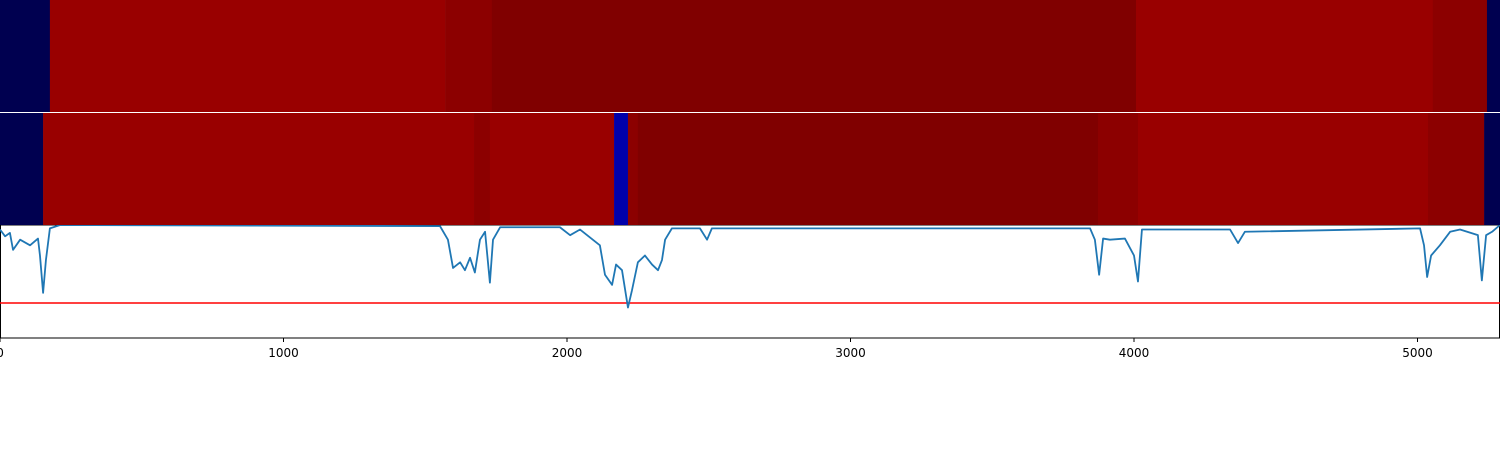 The height and width of the screenshot is (450, 1500). What do you see at coordinates (2, 353) in the screenshot?
I see `x-tick-label: 0` at bounding box center [2, 353].